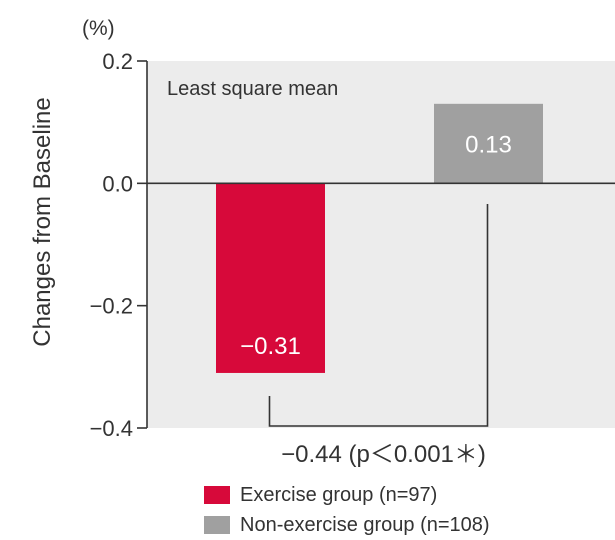  What do you see at coordinates (111, 428) in the screenshot?
I see `y-tick-label: −0.4` at bounding box center [111, 428].